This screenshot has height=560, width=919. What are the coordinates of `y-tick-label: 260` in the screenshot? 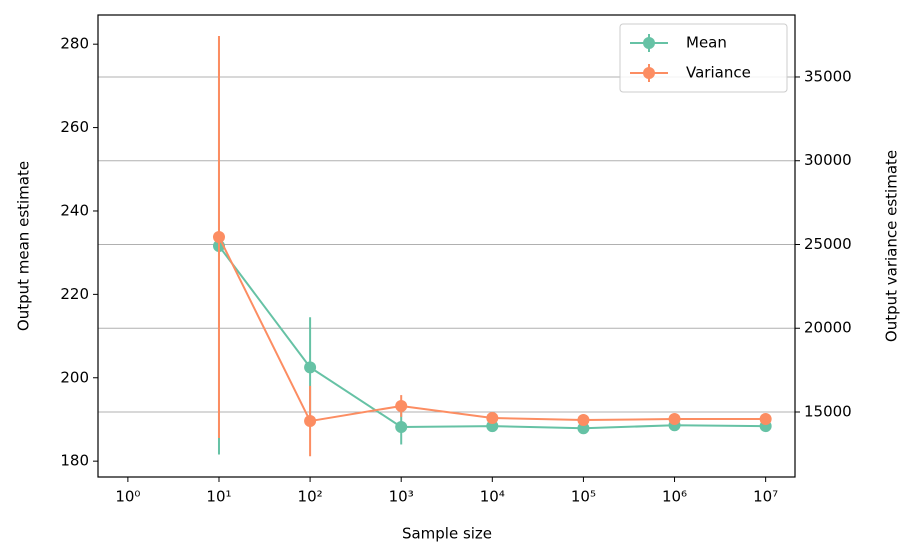 It's located at (74, 127).